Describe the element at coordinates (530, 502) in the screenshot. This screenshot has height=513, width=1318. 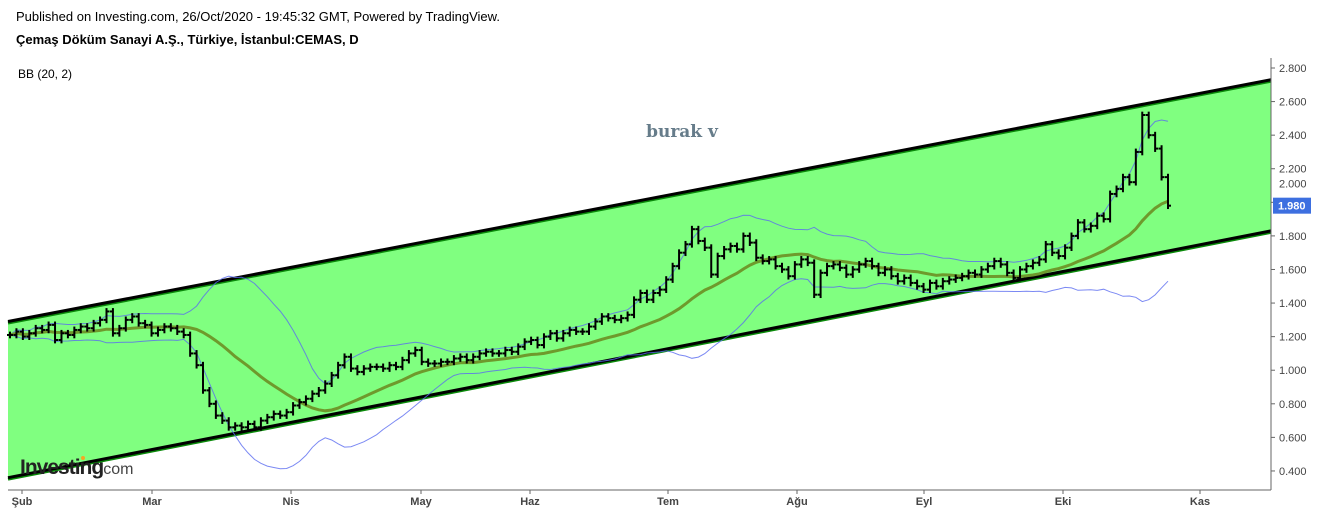
I see `x-tick-label: Haz` at that location.